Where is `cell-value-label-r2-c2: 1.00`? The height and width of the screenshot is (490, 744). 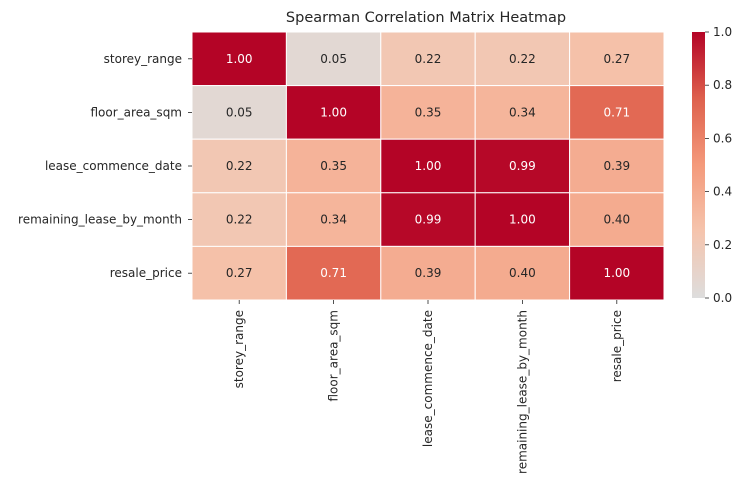 cell-value-label-r2-c2: 1.00 is located at coordinates (428, 166).